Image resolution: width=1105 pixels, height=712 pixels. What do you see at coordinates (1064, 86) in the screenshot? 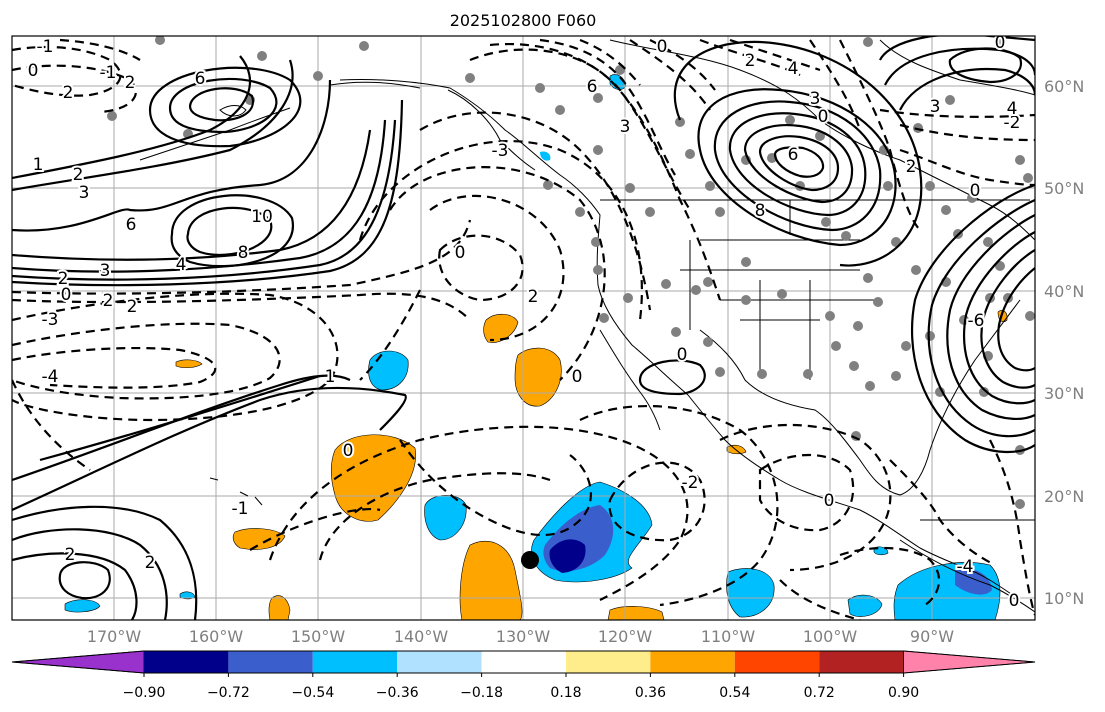
I see `lat-label: 60°N` at bounding box center [1064, 86].